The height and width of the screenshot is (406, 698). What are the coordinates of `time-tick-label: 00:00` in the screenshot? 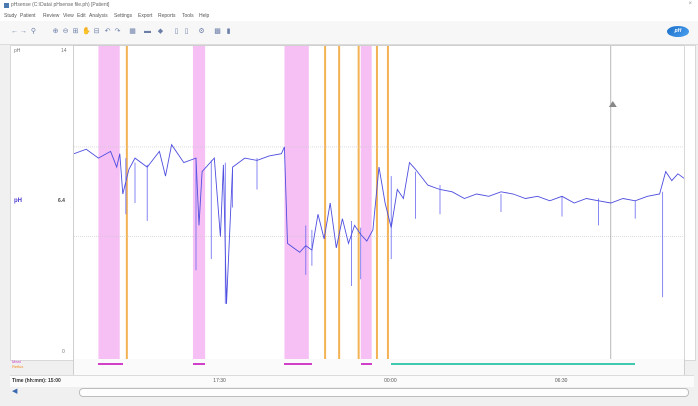 It's located at (390, 381).